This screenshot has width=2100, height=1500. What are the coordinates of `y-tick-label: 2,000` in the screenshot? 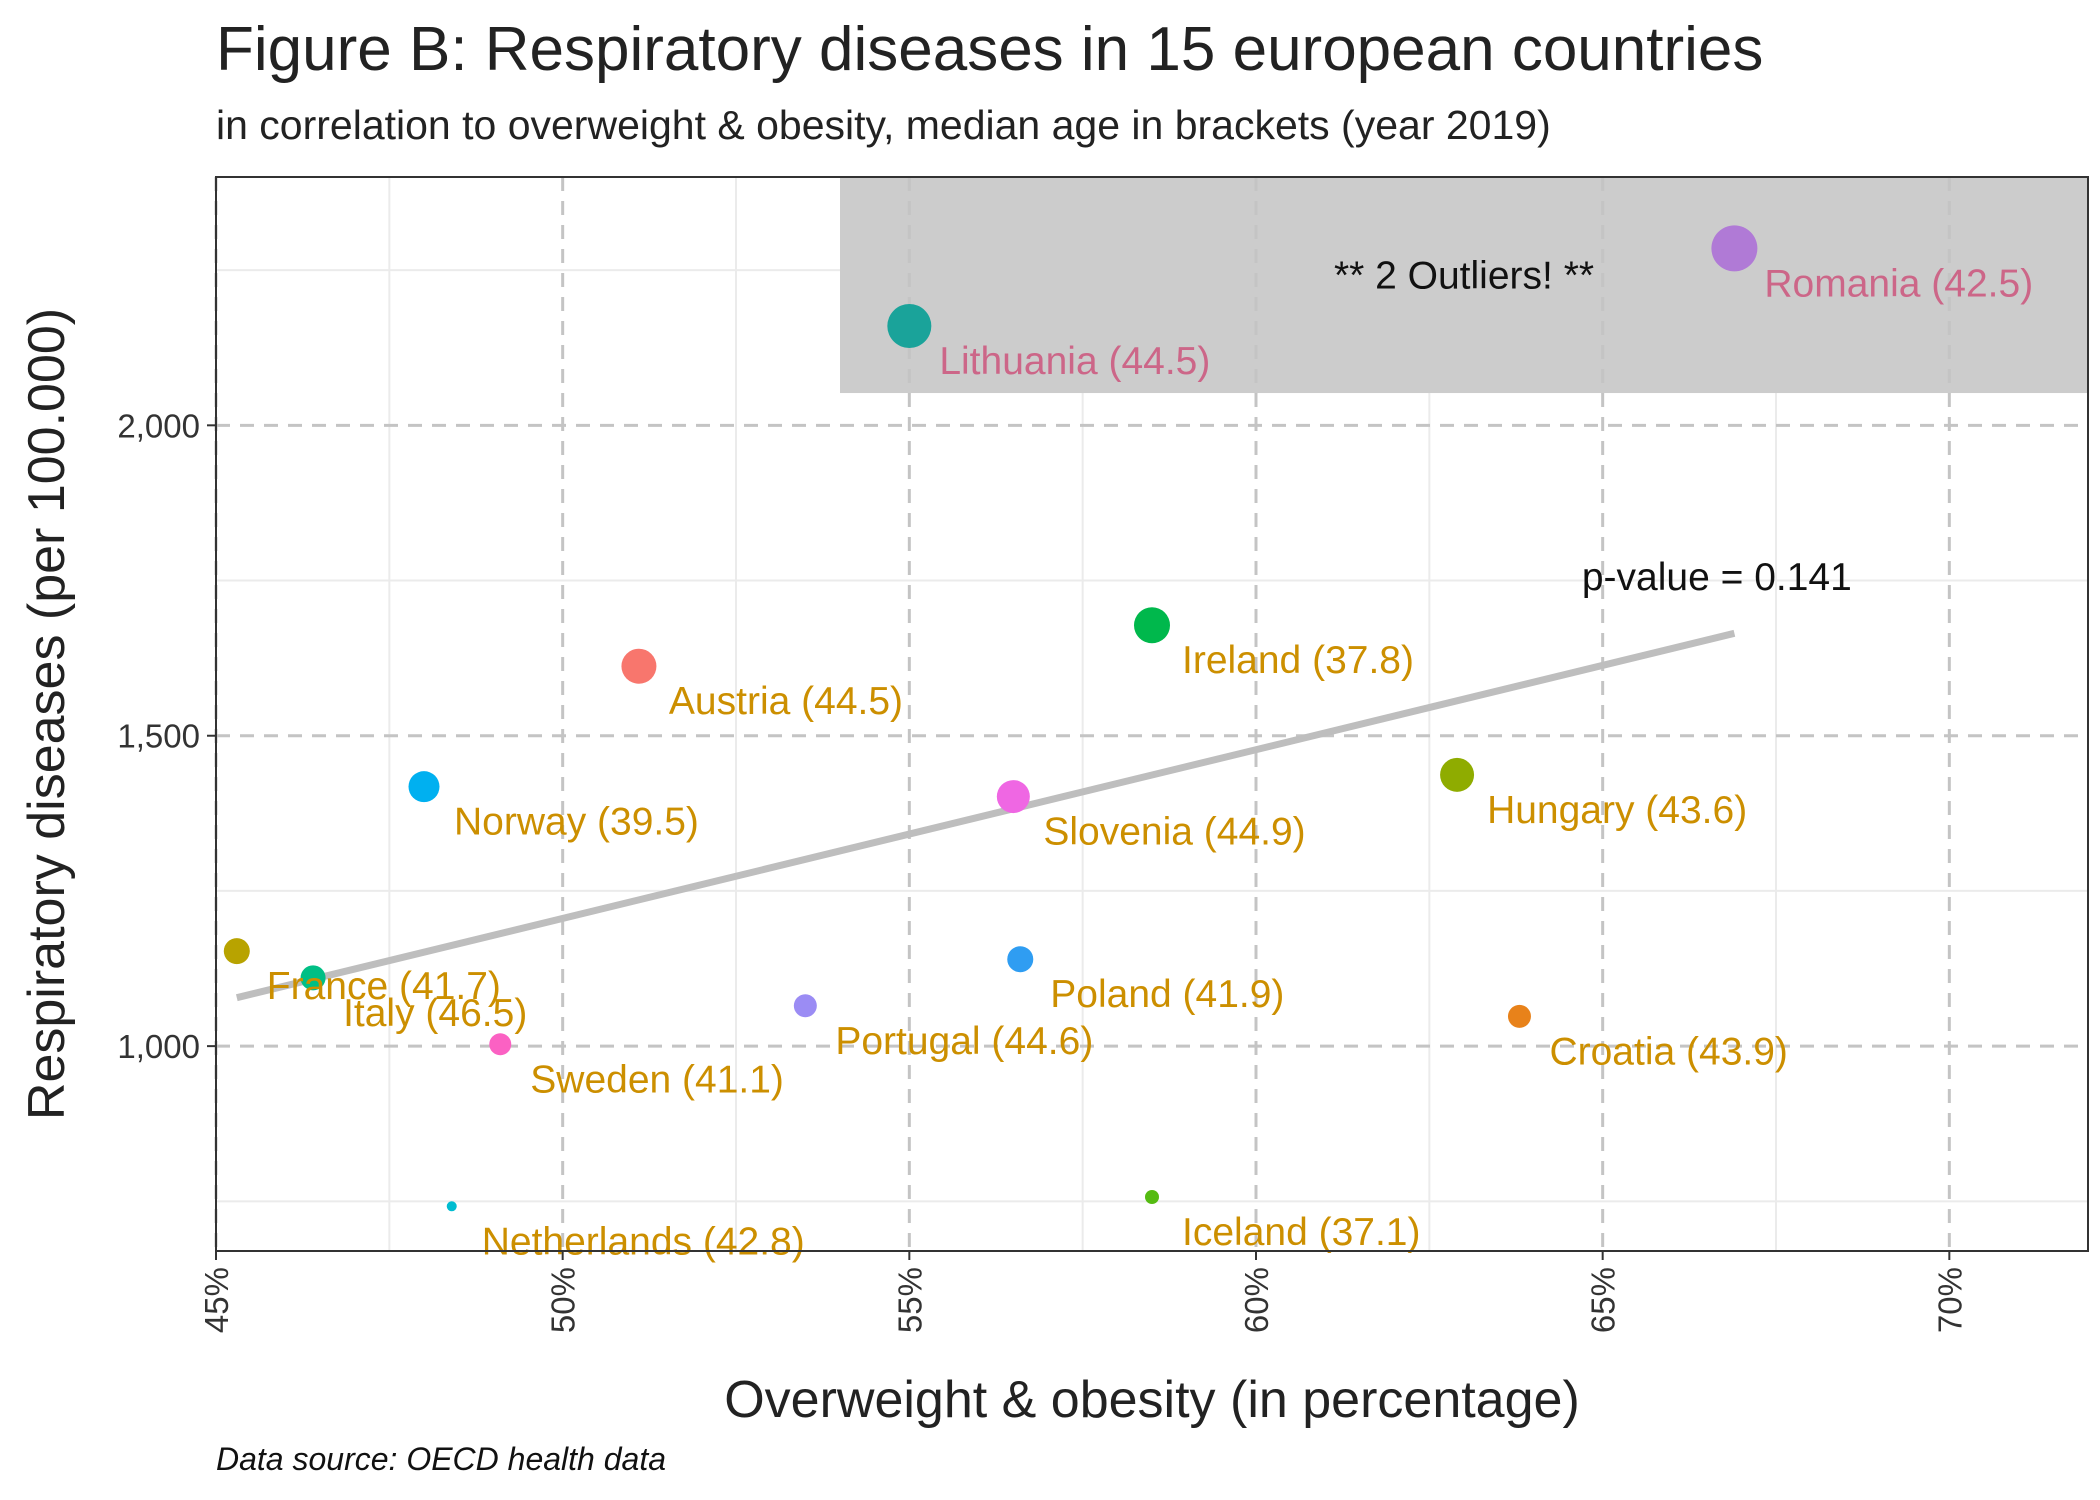 It's located at (158, 425).